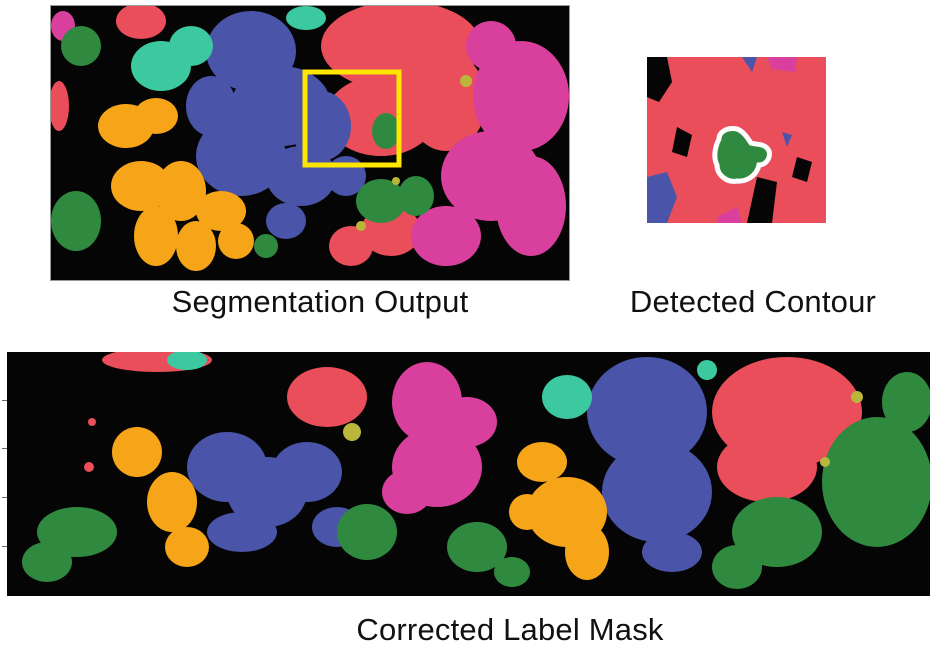 The height and width of the screenshot is (648, 930). Describe the element at coordinates (510, 630) in the screenshot. I see `corrected-label-mask-caption: Corrected Label Mask` at that location.